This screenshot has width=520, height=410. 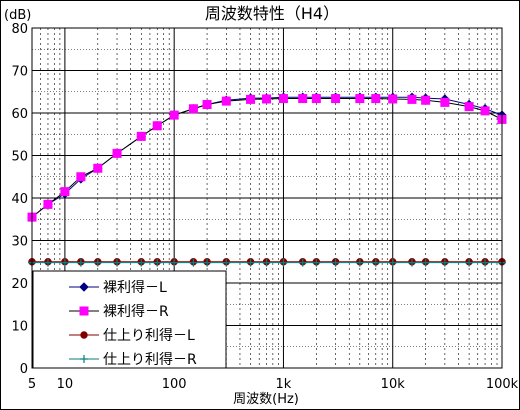 What do you see at coordinates (32, 384) in the screenshot?
I see `x-tick-label: 5` at bounding box center [32, 384].